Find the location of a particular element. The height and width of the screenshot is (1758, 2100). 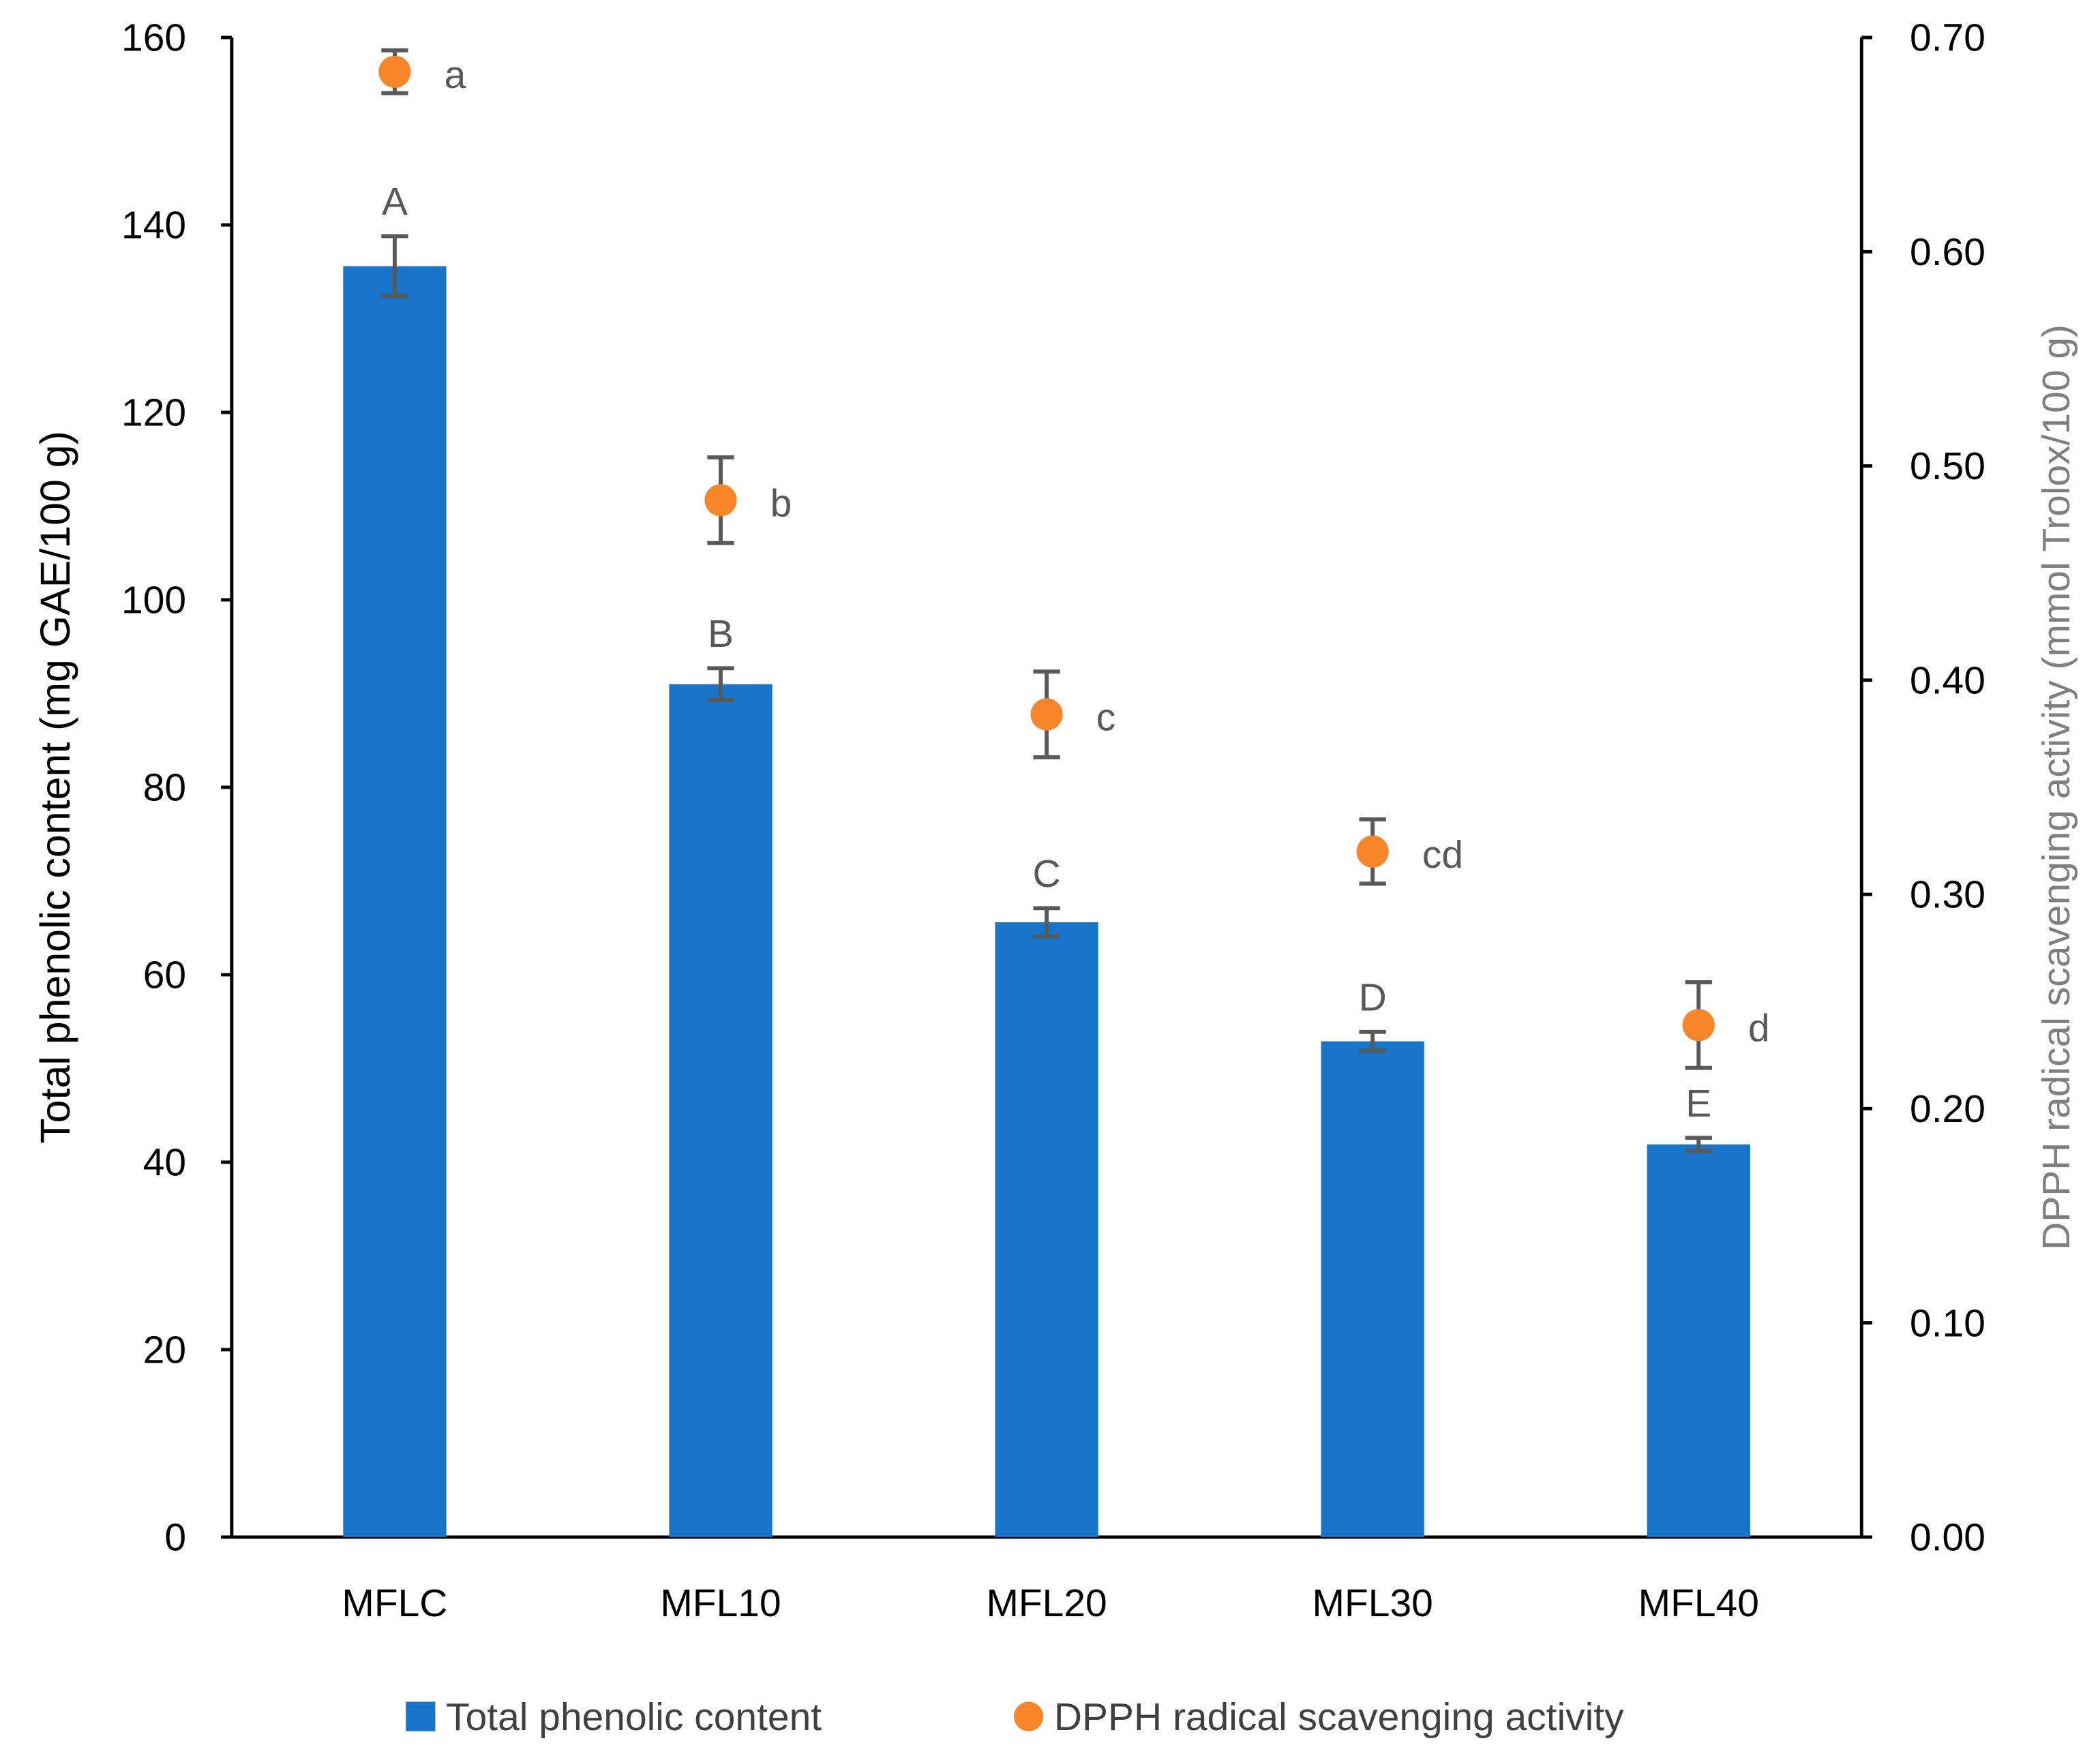

right-tick-label: 0.60 is located at coordinates (1947, 252).